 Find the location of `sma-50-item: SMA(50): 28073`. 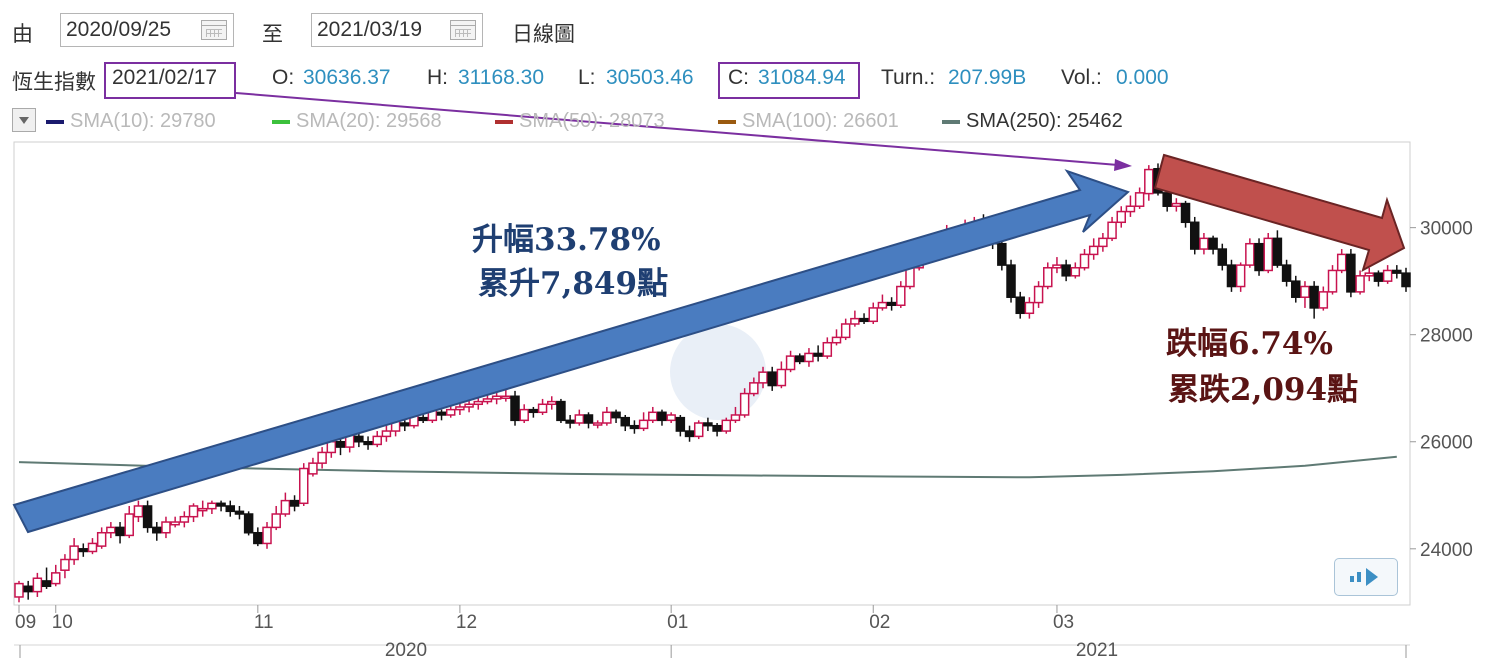

sma-50-item: SMA(50): 28073 is located at coordinates (580, 121).